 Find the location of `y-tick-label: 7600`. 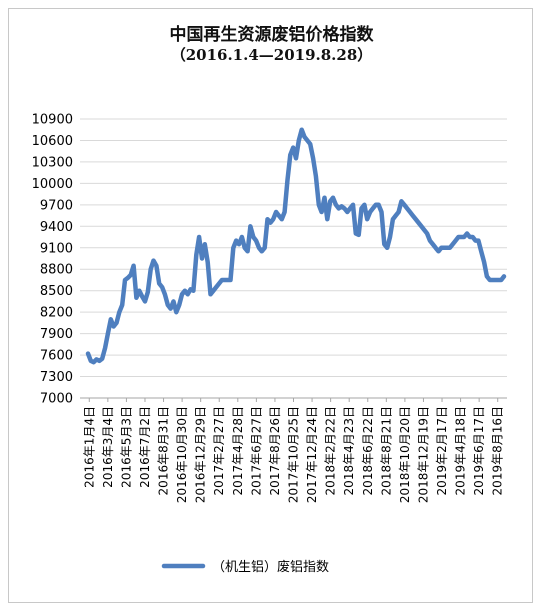

y-tick-label: 7600 is located at coordinates (56, 356).